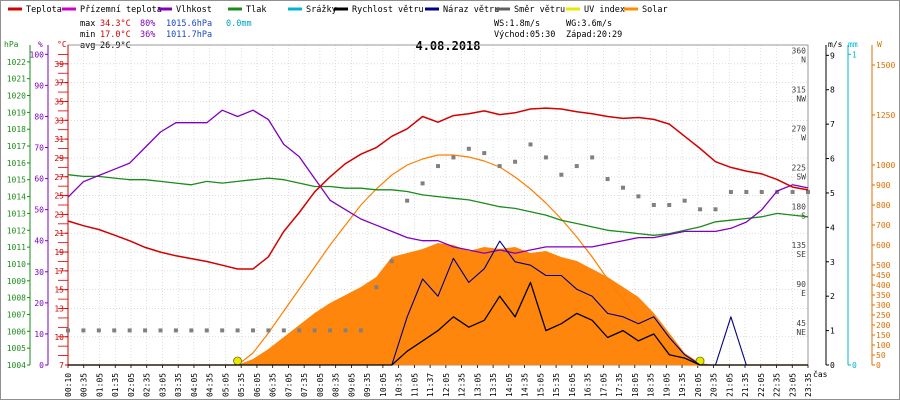 This screenshot has width=900, height=400. What do you see at coordinates (556, 385) in the screenshot?
I see `x-tick-label: 15:35` at bounding box center [556, 385].